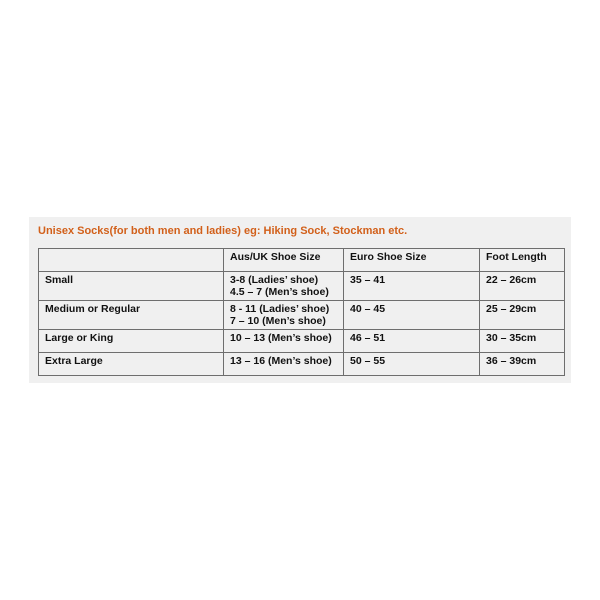 This screenshot has height=600, width=600. I want to click on euro-cell: 35 – 41, so click(411, 286).